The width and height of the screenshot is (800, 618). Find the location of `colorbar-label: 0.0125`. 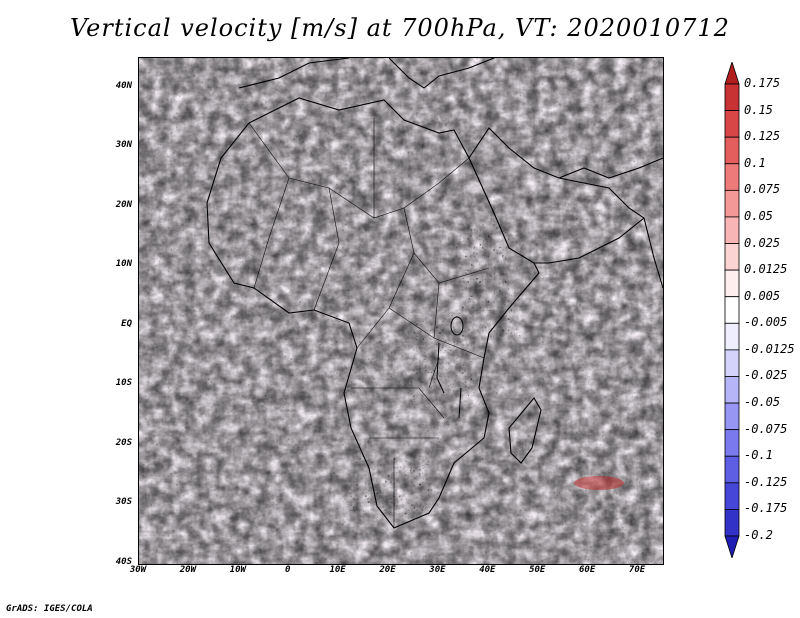

colorbar-label: 0.0125 is located at coordinates (766, 269).